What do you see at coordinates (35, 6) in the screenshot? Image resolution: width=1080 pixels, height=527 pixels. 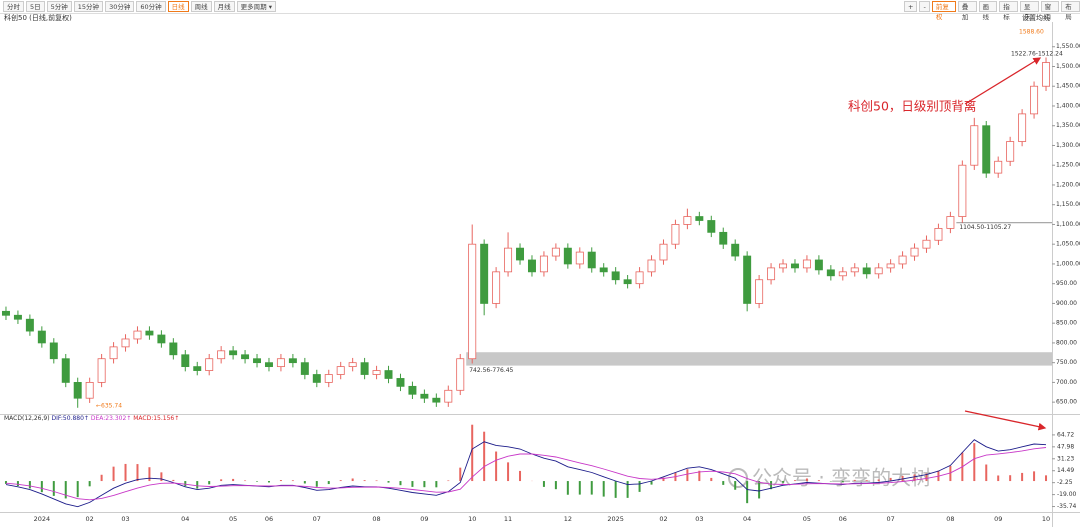 I see `toolbar-button: 5日` at bounding box center [35, 6].